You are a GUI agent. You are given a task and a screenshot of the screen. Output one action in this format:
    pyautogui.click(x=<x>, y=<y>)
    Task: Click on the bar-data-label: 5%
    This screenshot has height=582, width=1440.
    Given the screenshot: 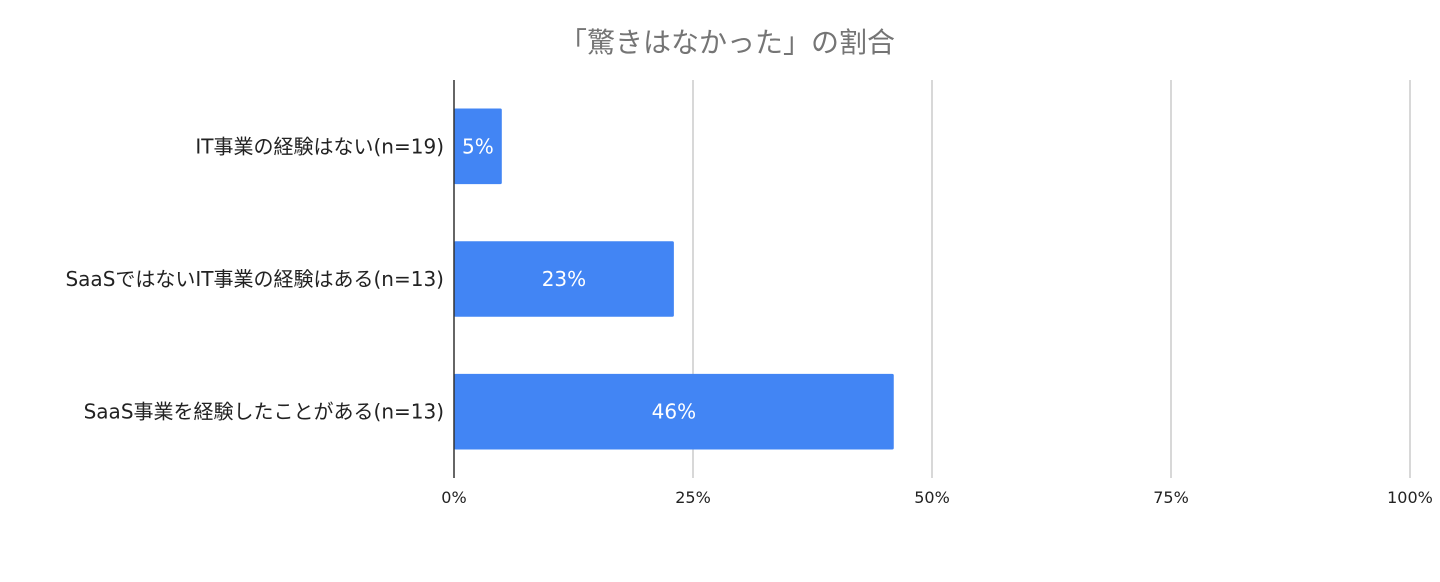 What is the action you would take?
    pyautogui.click(x=478, y=146)
    